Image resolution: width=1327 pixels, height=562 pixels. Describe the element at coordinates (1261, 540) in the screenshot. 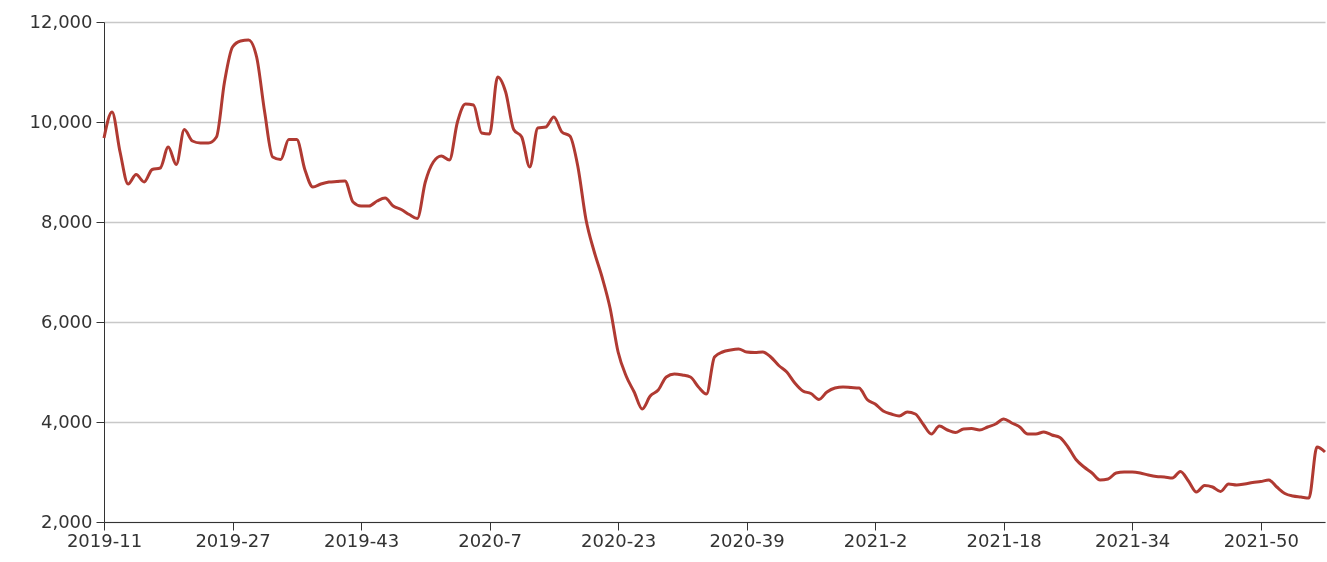

I see `x-tick-label: 2021-50` at that location.